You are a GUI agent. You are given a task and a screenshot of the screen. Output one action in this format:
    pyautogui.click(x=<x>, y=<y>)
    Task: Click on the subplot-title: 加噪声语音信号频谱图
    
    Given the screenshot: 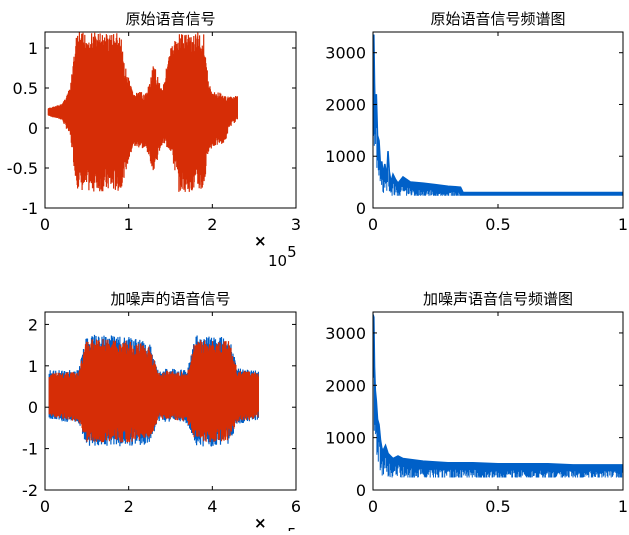 What is the action you would take?
    pyautogui.click(x=498, y=299)
    